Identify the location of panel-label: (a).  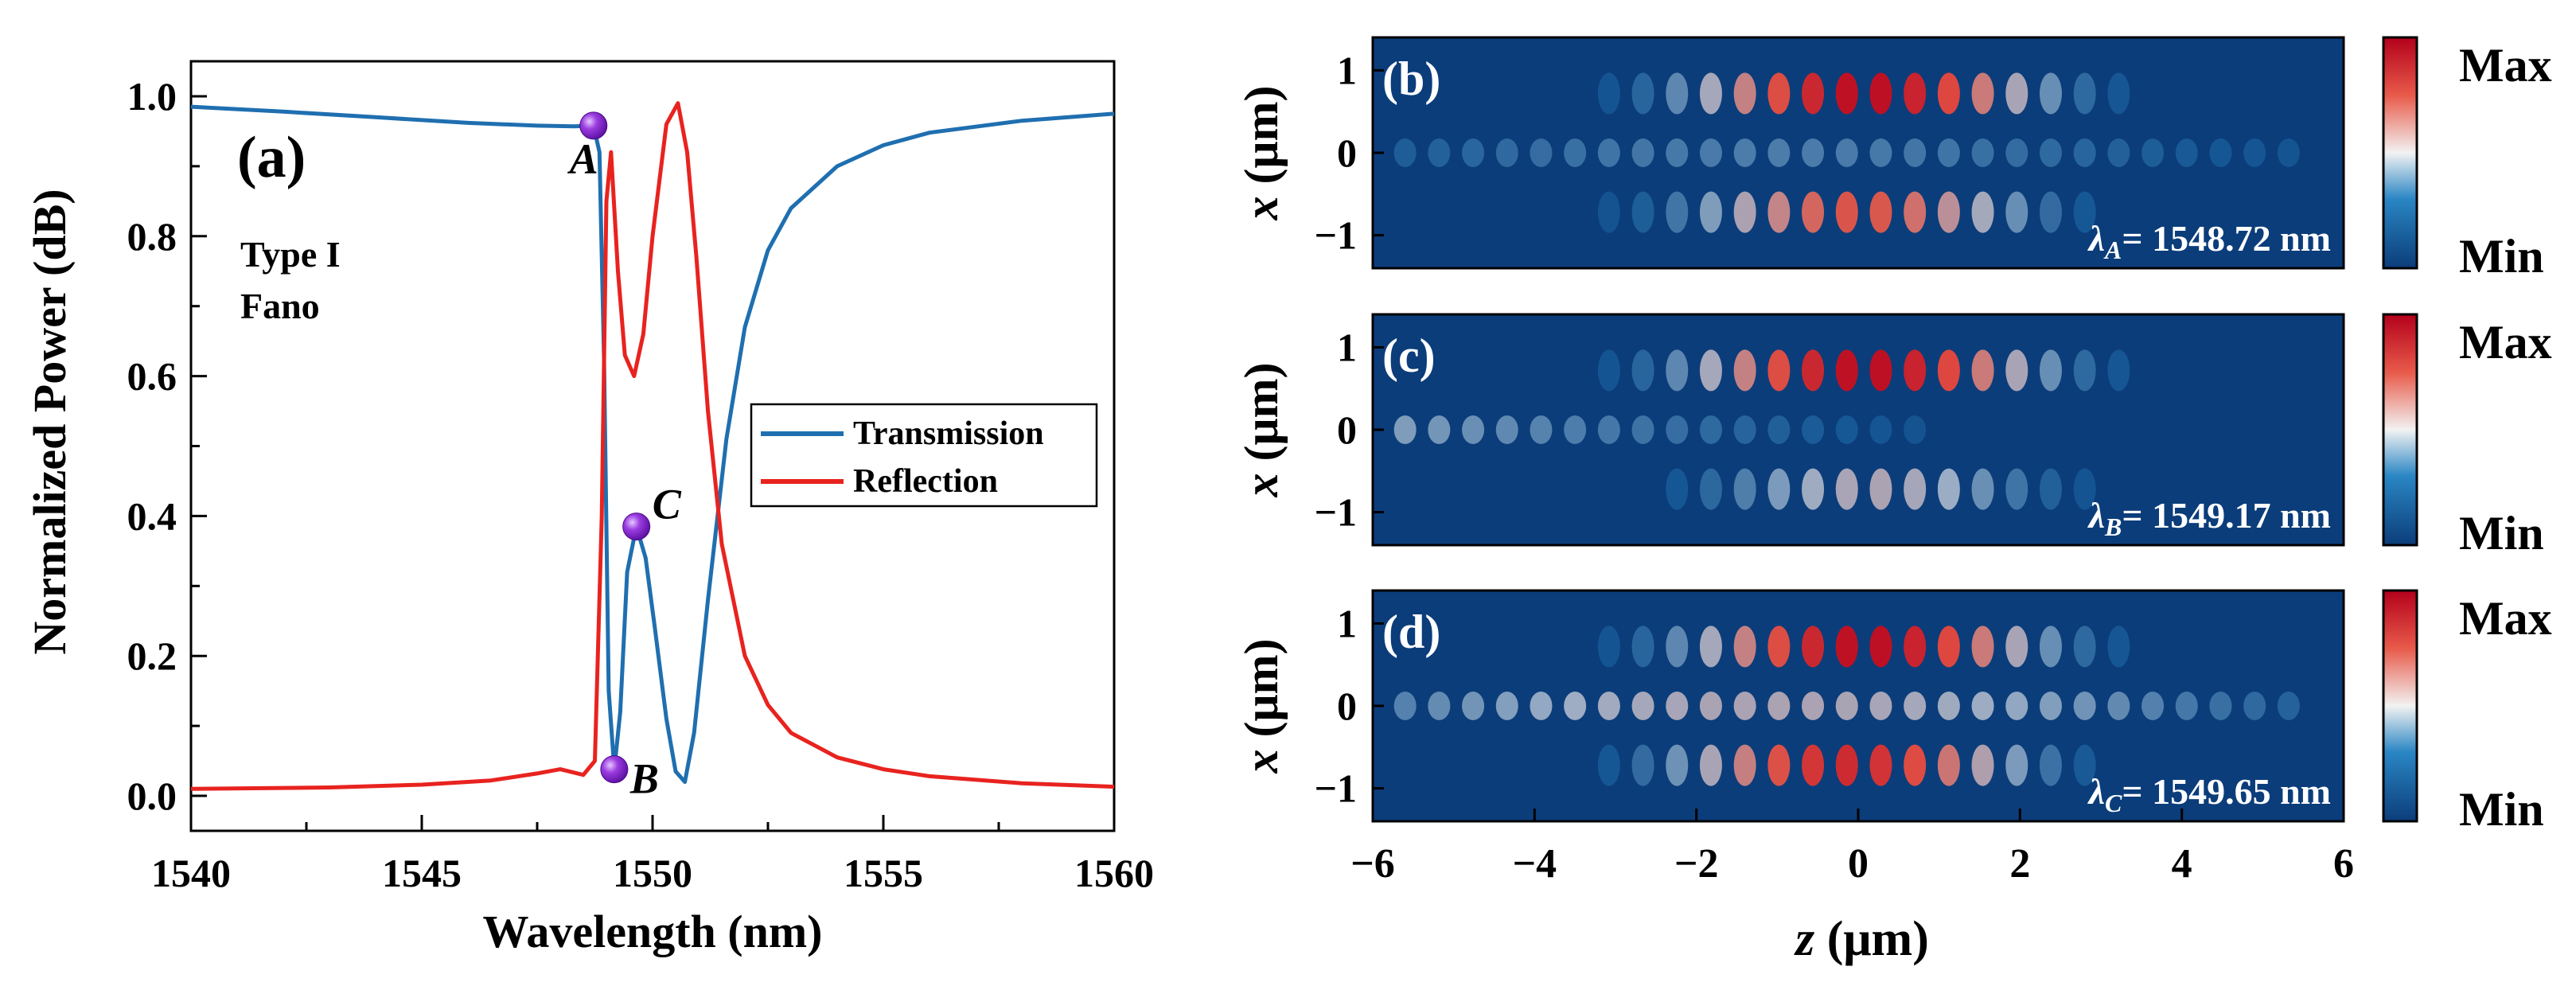
(271, 158).